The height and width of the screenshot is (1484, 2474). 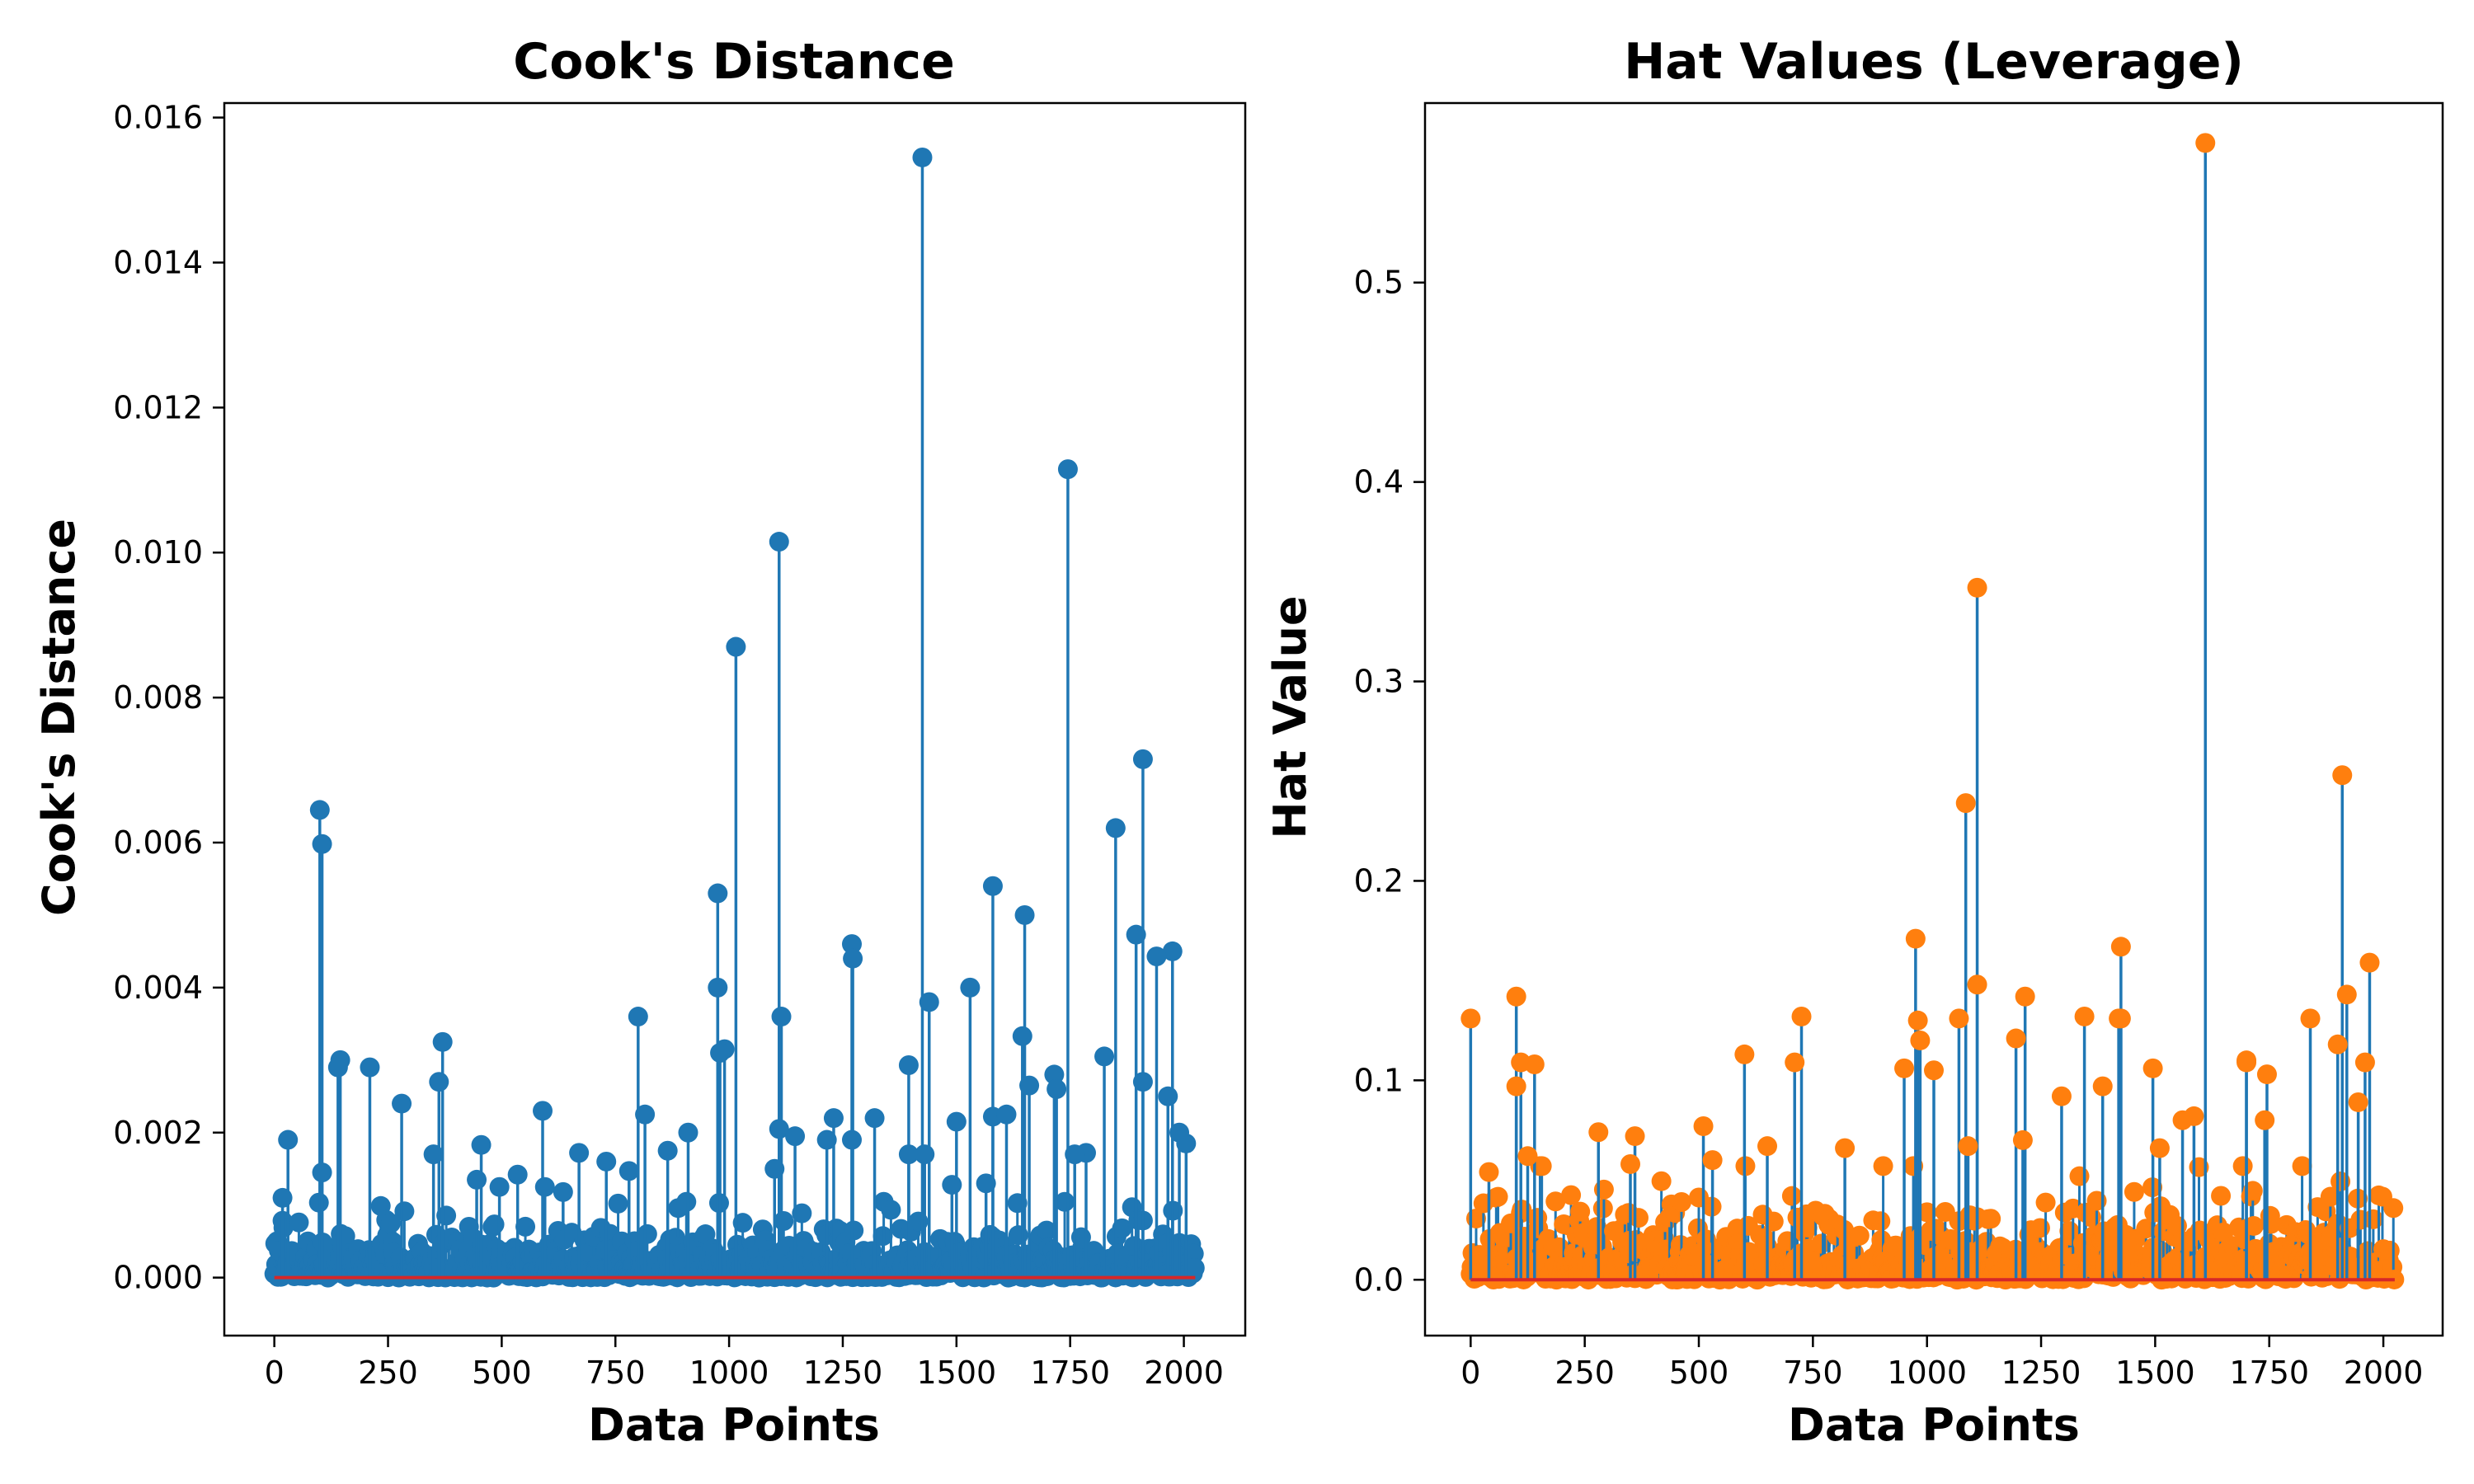 I want to click on cooks-y-tick-label: 0.016, so click(x=158, y=118).